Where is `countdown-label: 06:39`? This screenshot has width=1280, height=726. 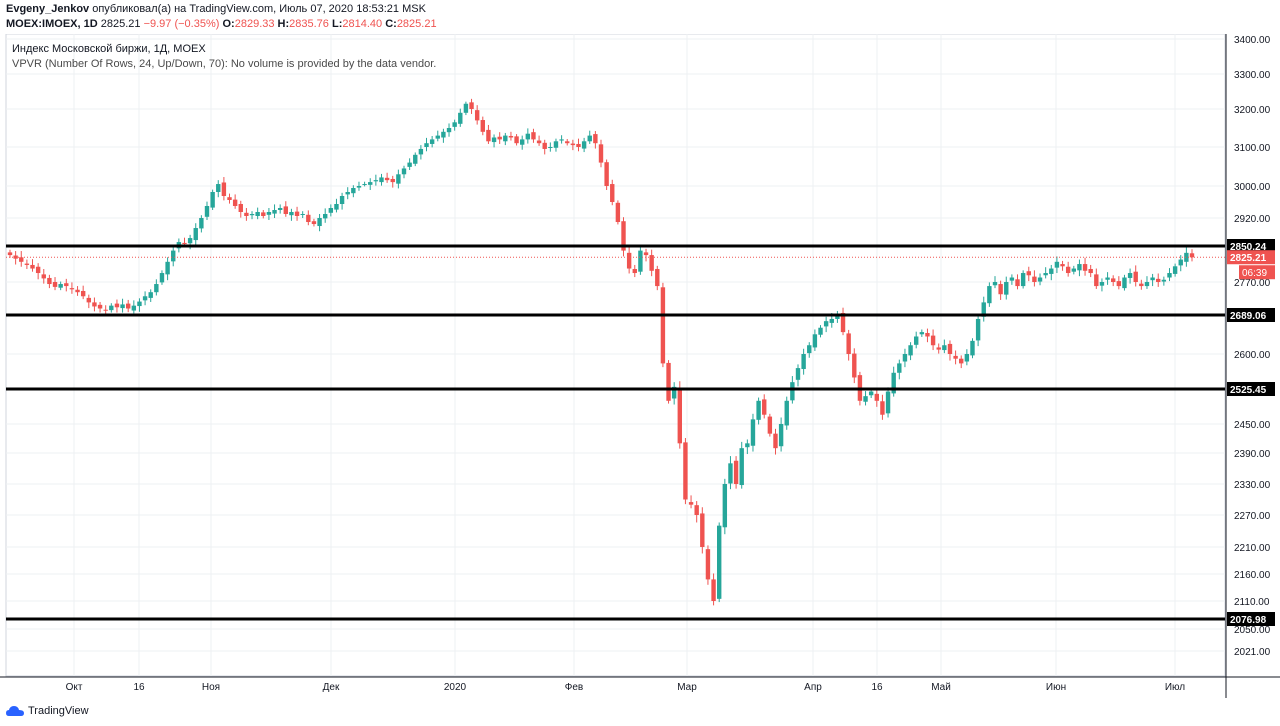 countdown-label: 06:39 is located at coordinates (1254, 273).